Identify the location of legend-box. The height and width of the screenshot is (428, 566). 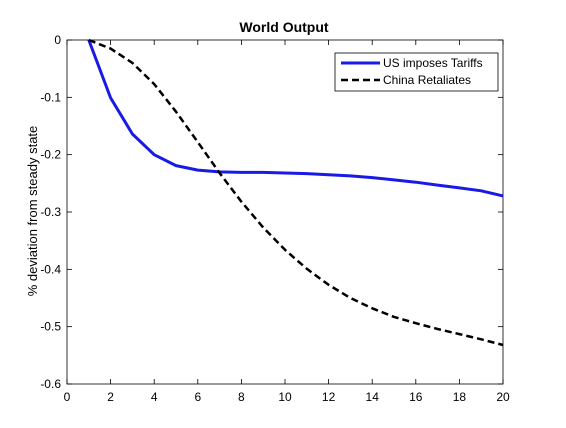
(416, 72).